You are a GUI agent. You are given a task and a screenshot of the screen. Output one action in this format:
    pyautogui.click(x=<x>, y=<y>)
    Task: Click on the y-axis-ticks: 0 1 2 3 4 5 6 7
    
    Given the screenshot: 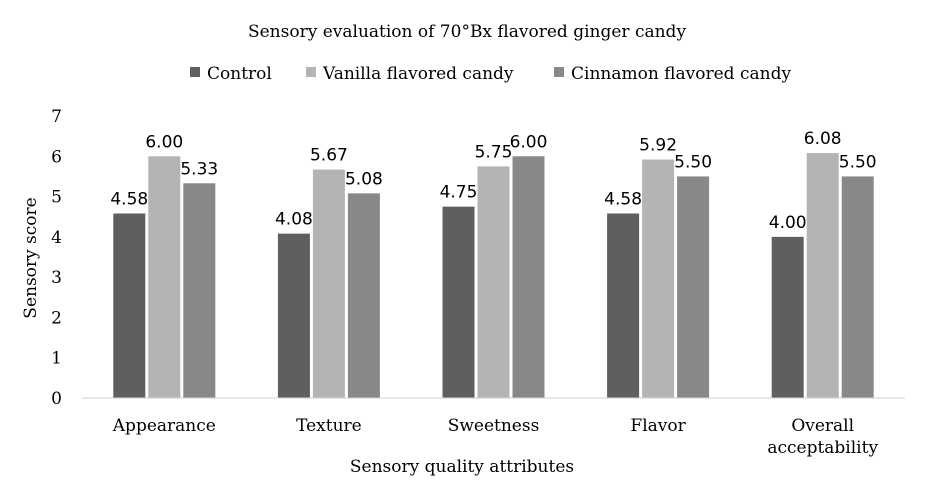 What is the action you would take?
    pyautogui.click(x=56, y=258)
    